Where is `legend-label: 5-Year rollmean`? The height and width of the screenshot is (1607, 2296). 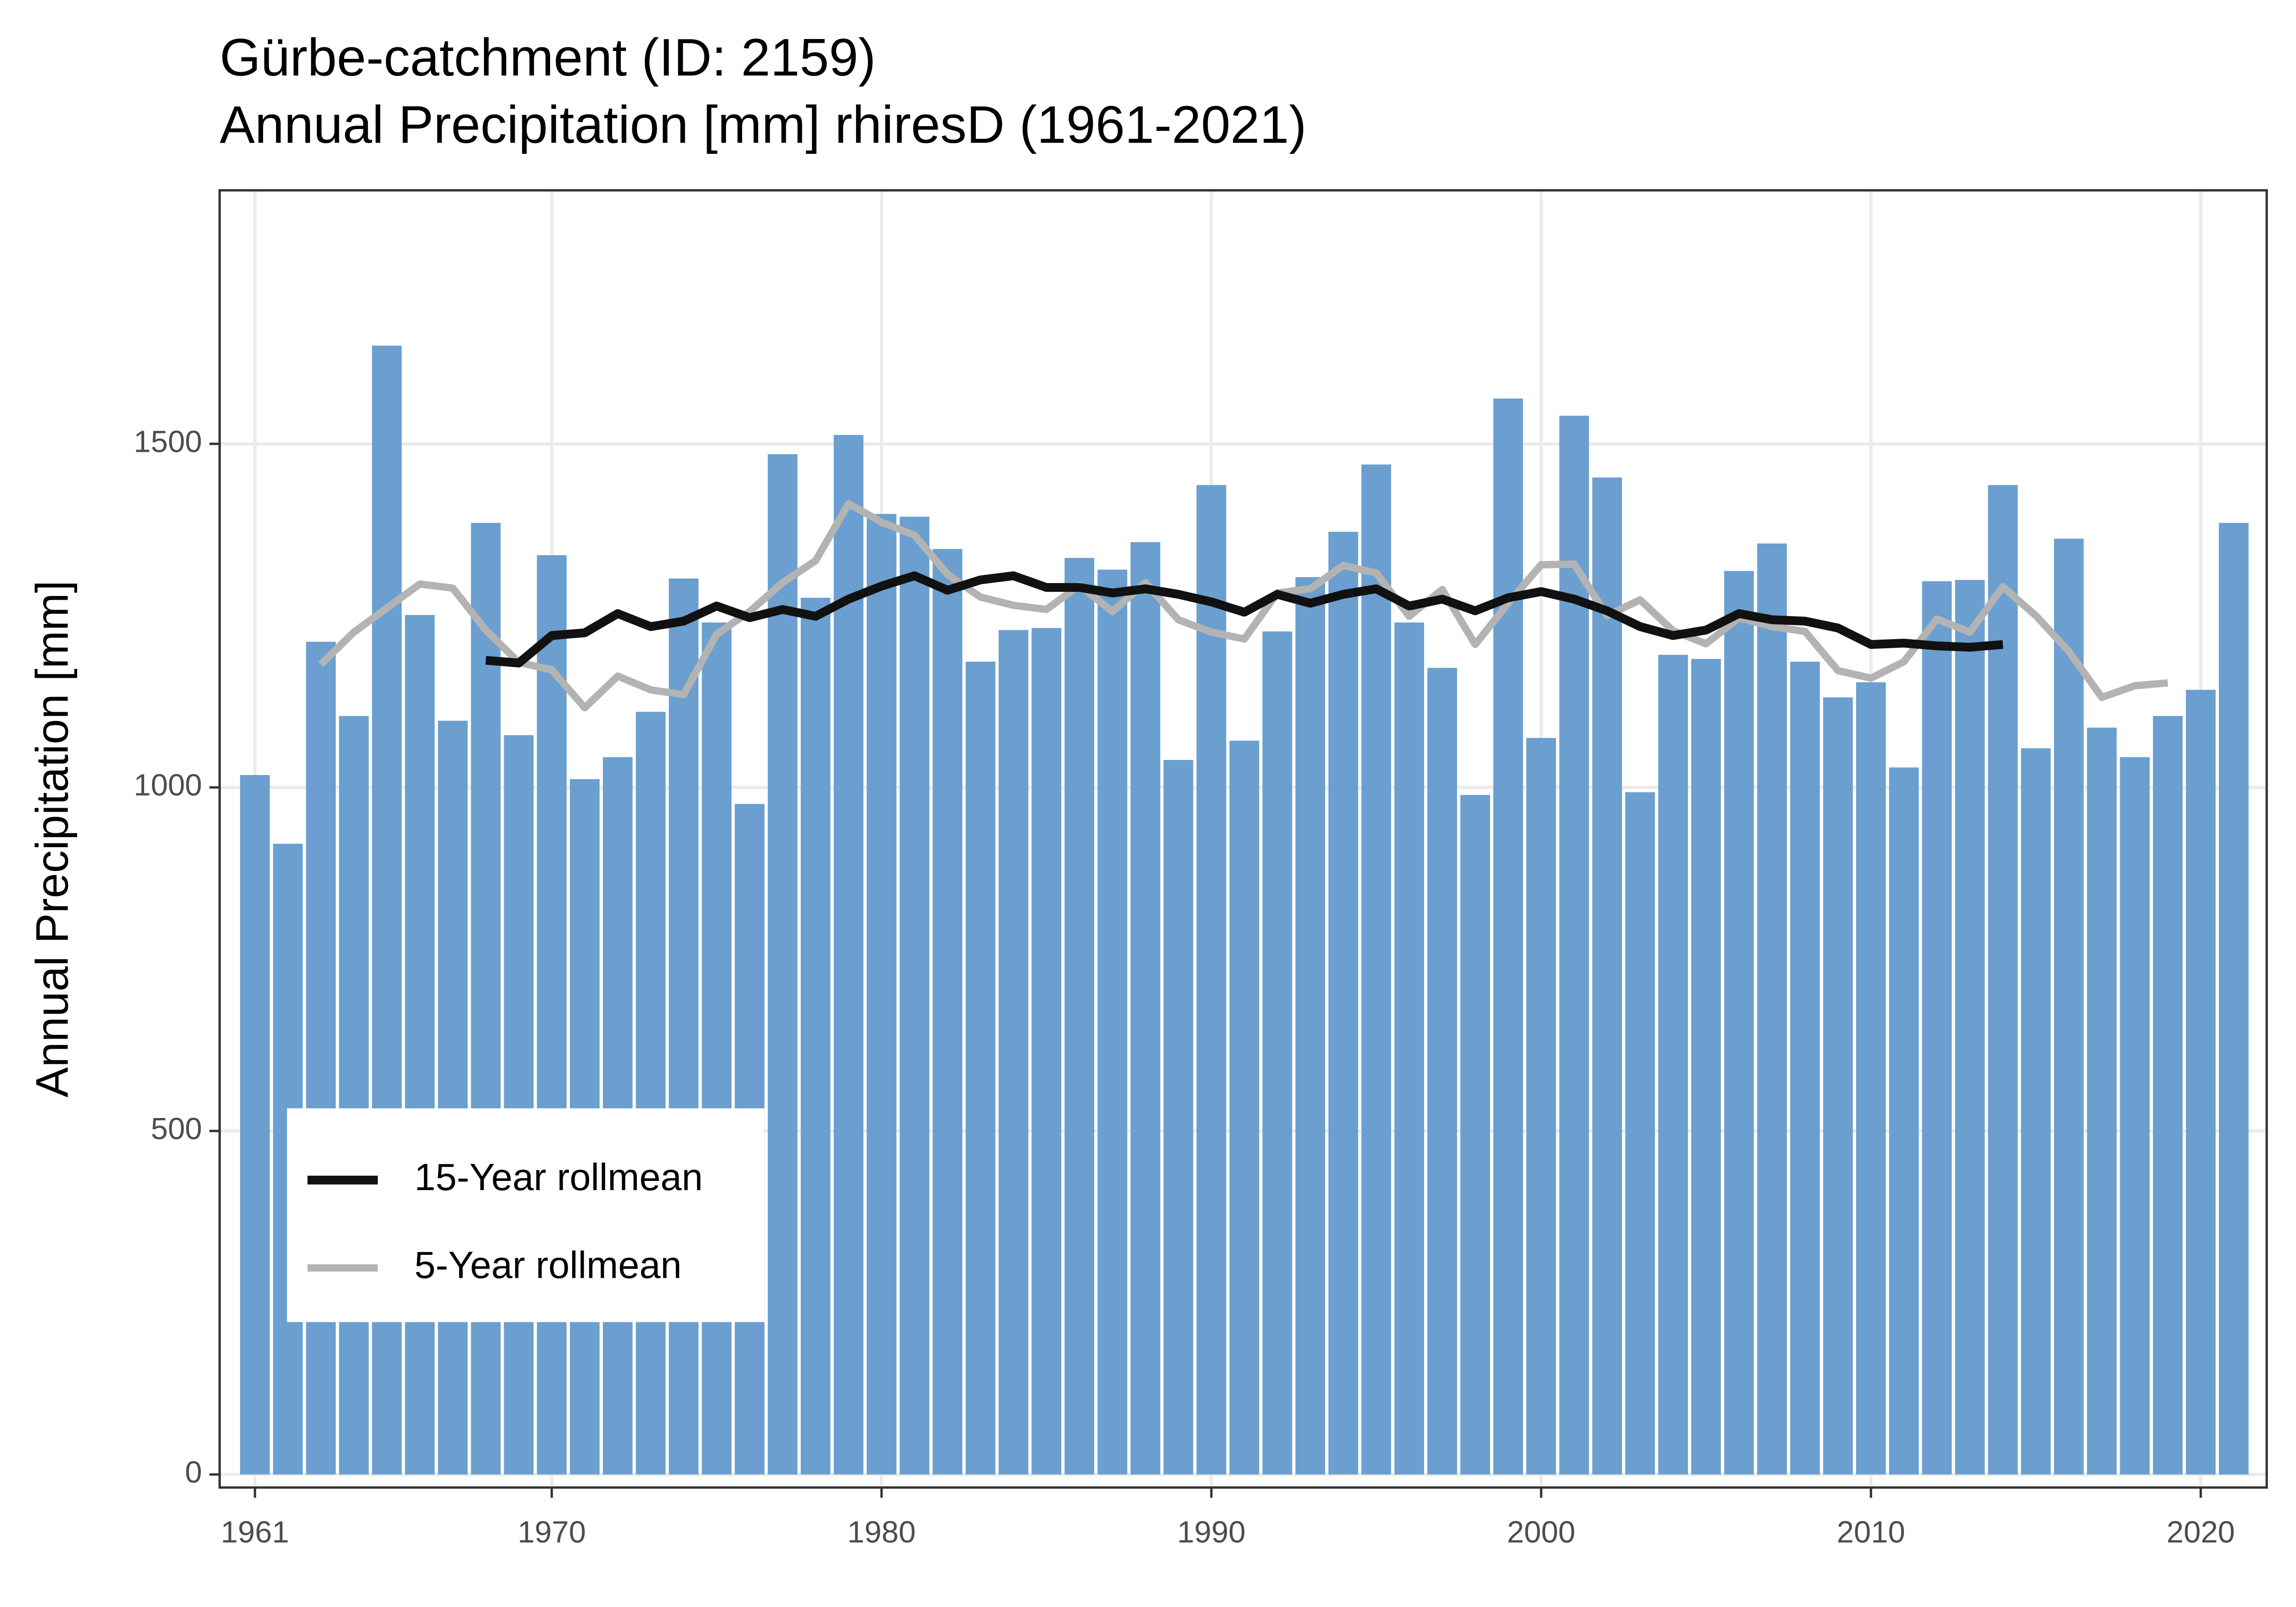
legend-label: 5-Year rollmean is located at coordinates (547, 1264).